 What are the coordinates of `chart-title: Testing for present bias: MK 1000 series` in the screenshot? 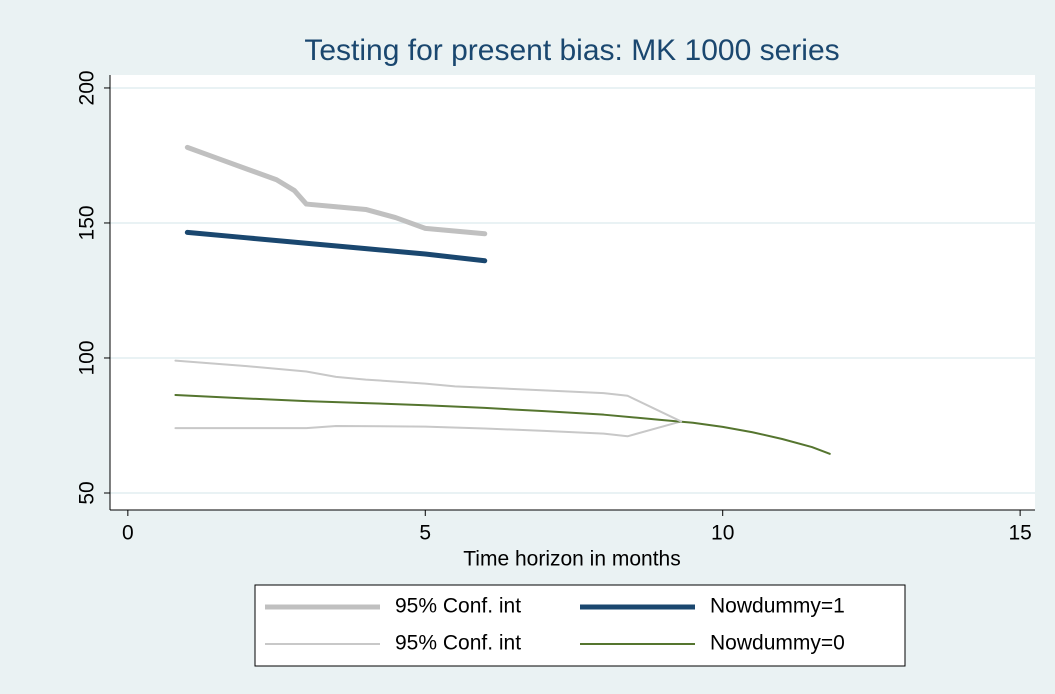 It's located at (571, 50).